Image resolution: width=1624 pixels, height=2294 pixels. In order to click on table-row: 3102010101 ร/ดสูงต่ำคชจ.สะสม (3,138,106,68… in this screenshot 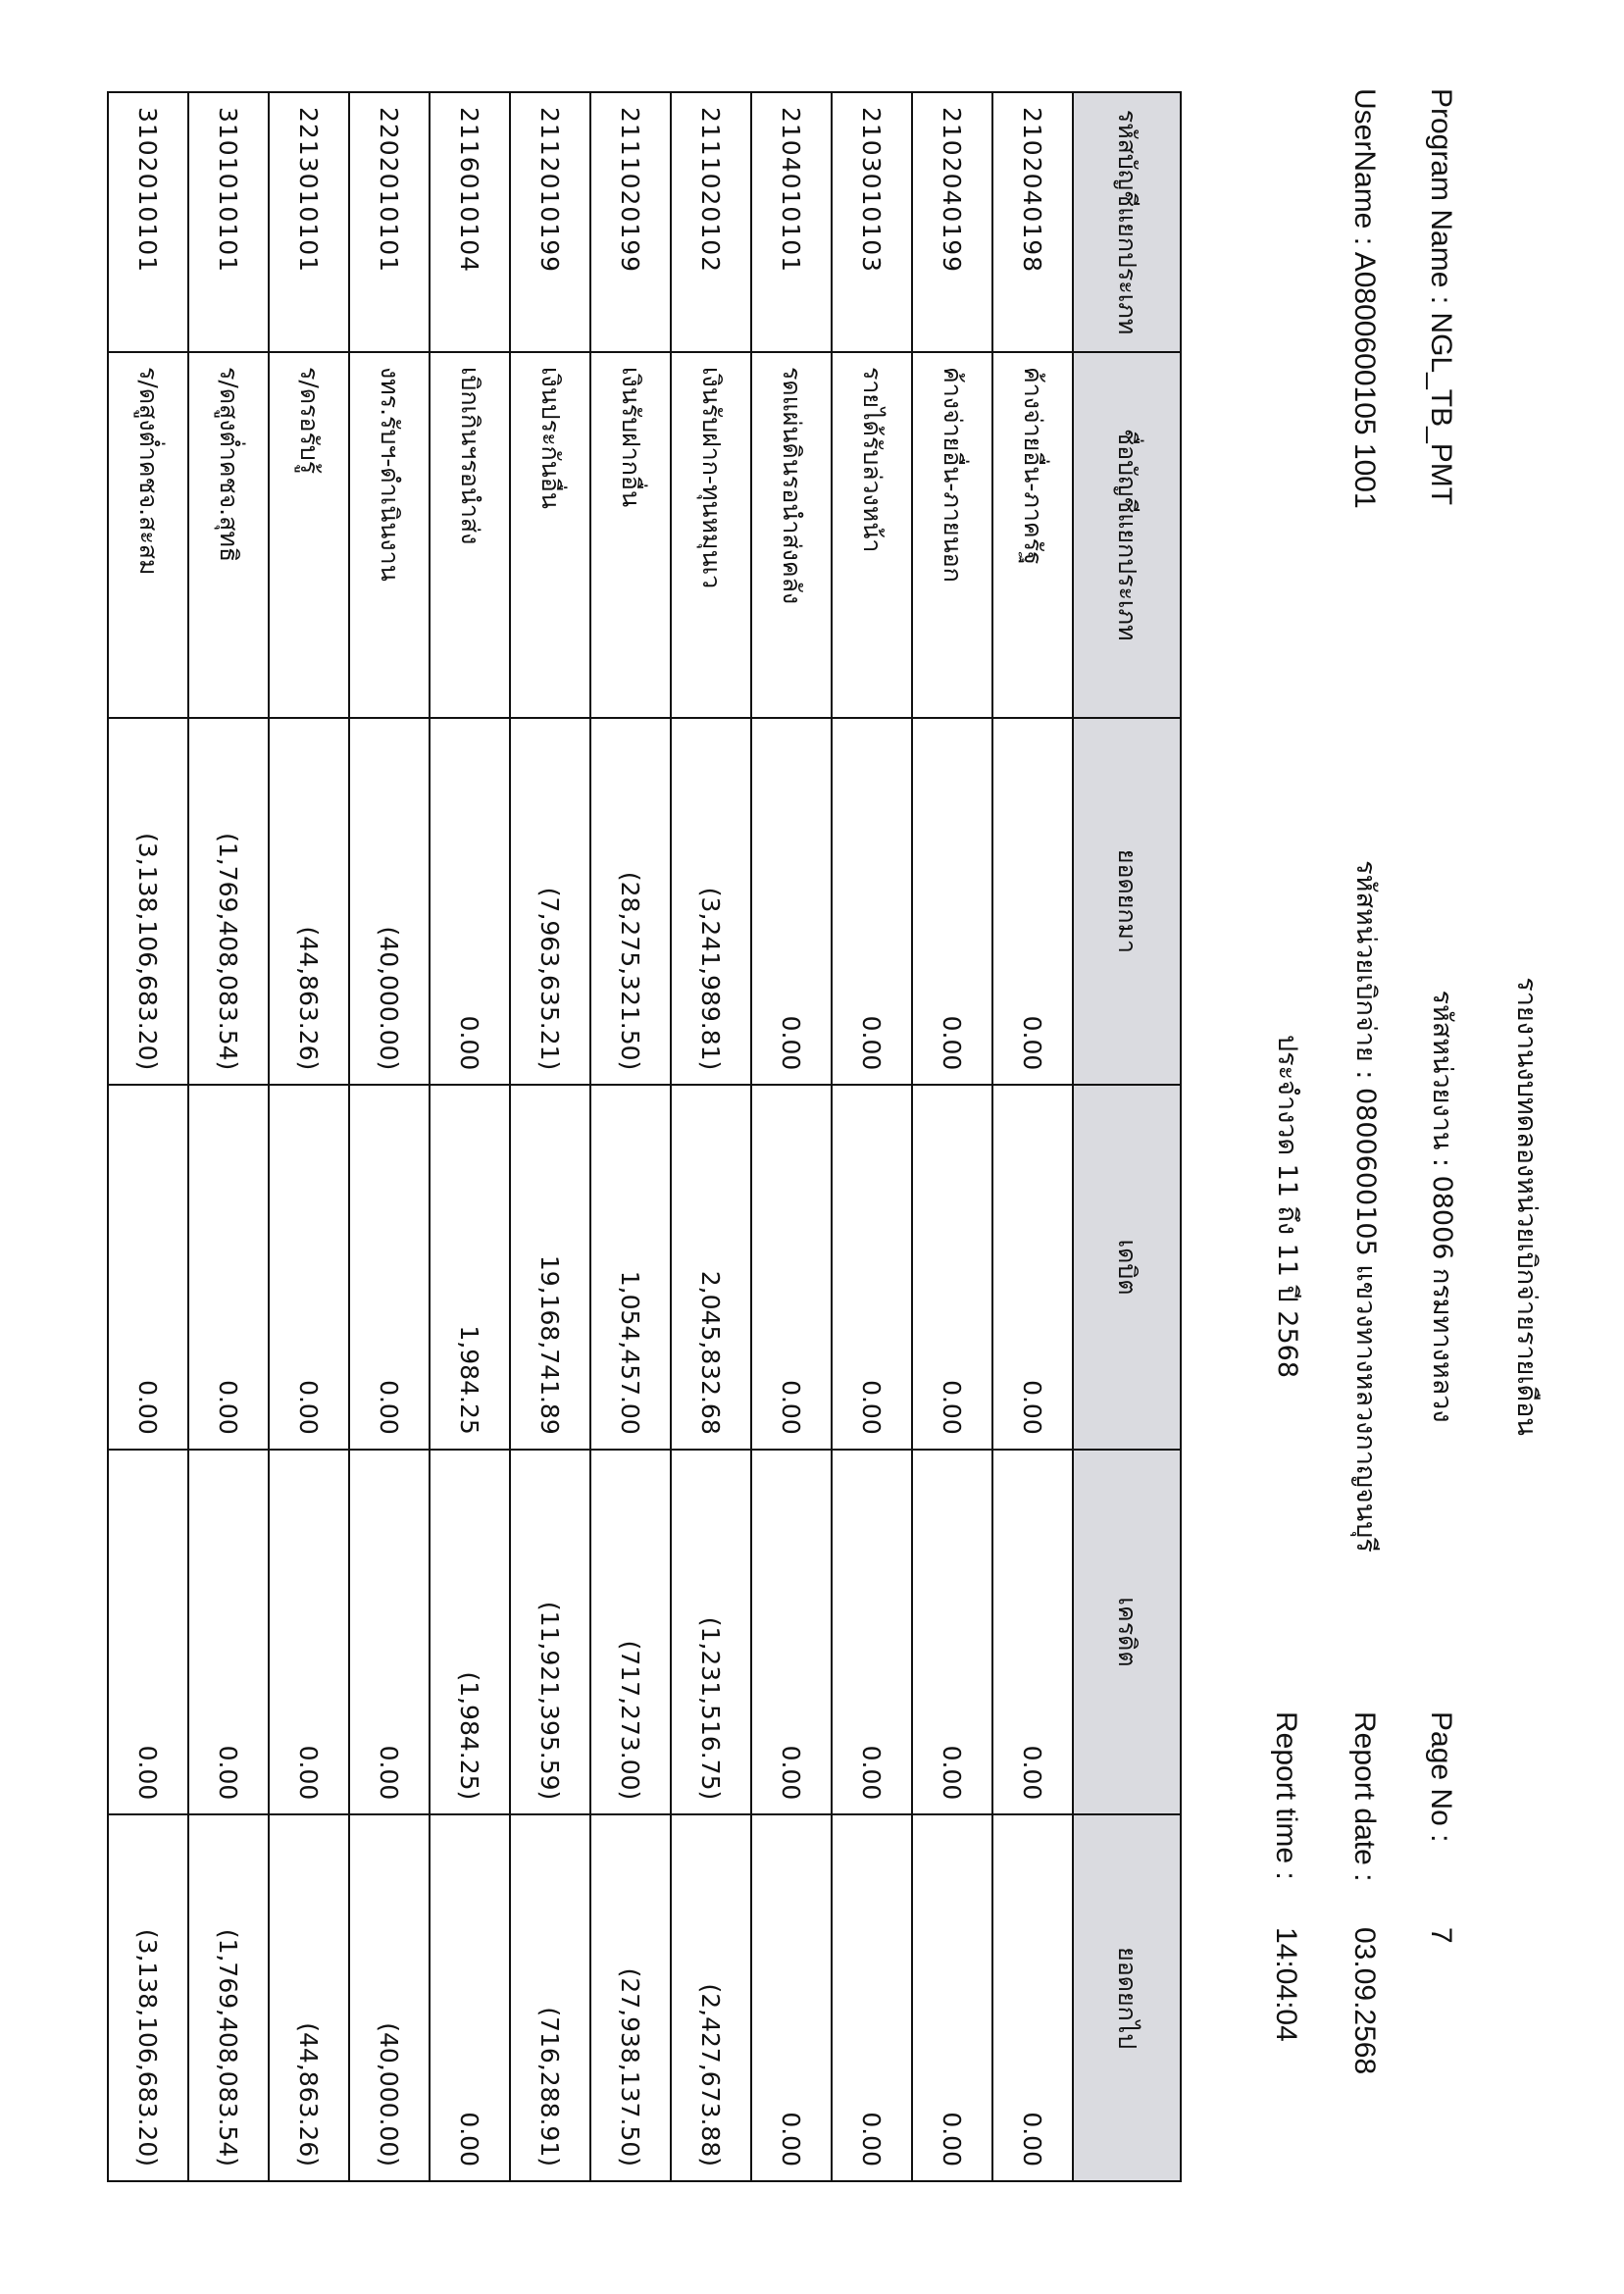, I will do `click(148, 1136)`.